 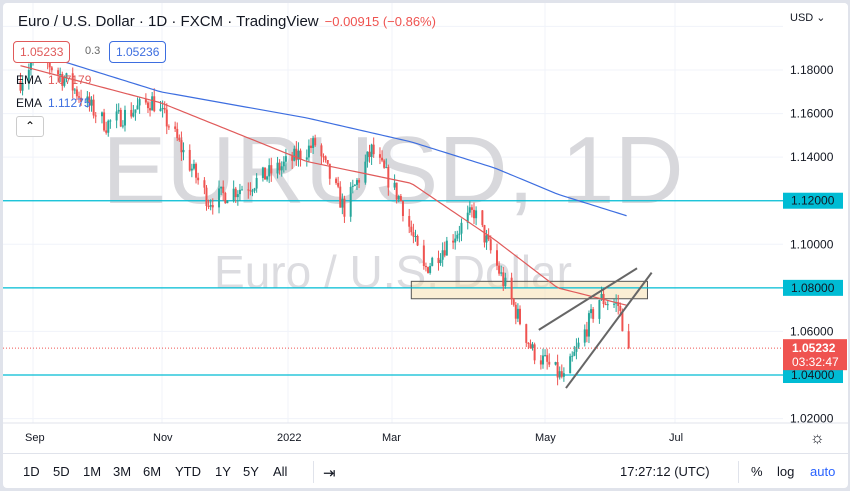 What do you see at coordinates (813, 287) in the screenshot?
I see `level-price-tag` at bounding box center [813, 287].